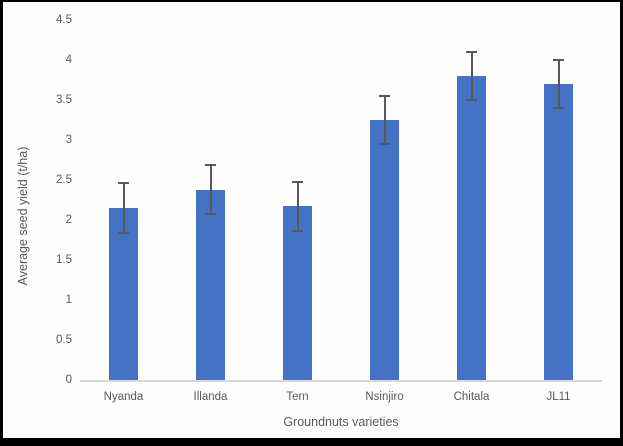  What do you see at coordinates (558, 397) in the screenshot?
I see `x-category-label-jl11: JL11` at bounding box center [558, 397].